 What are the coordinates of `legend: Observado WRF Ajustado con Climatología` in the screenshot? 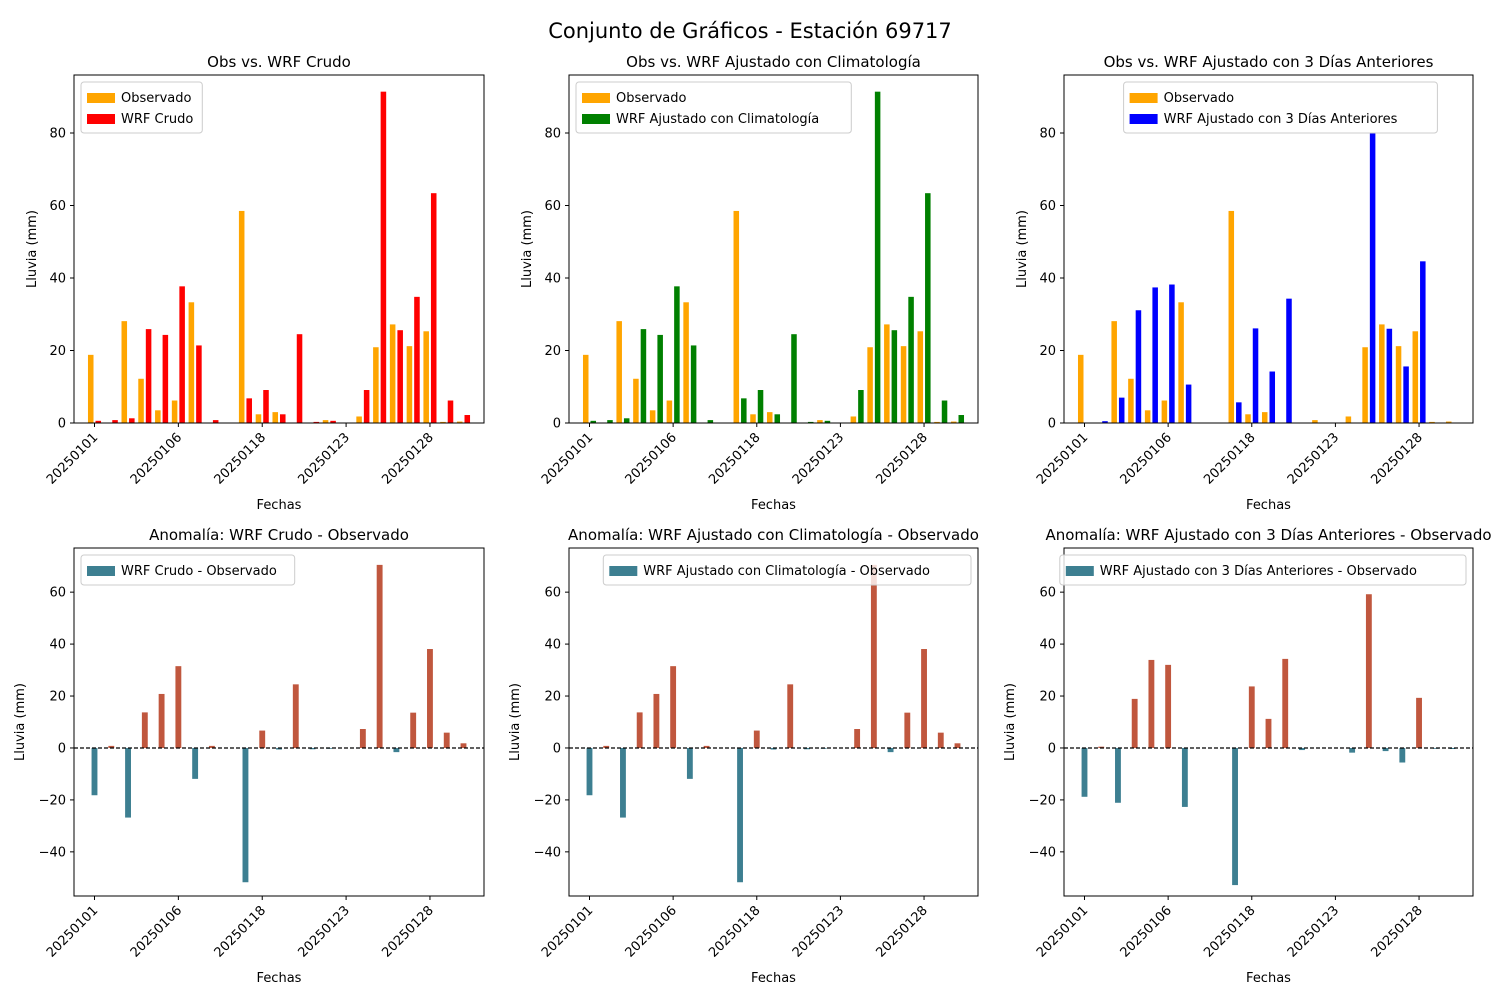 It's located at (713, 107).